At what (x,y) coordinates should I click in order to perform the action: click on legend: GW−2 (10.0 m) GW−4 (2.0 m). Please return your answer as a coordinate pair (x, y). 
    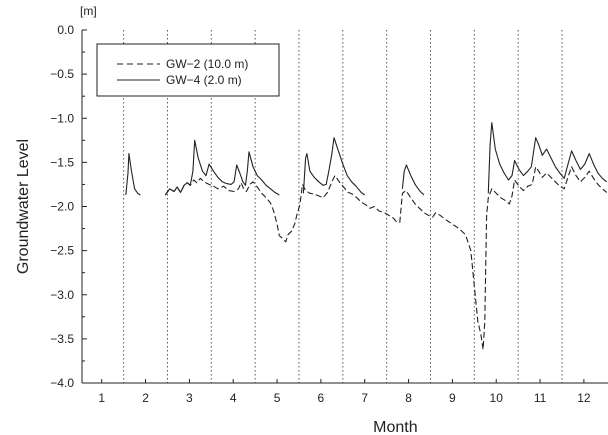
    Looking at the image, I should click on (188, 70).